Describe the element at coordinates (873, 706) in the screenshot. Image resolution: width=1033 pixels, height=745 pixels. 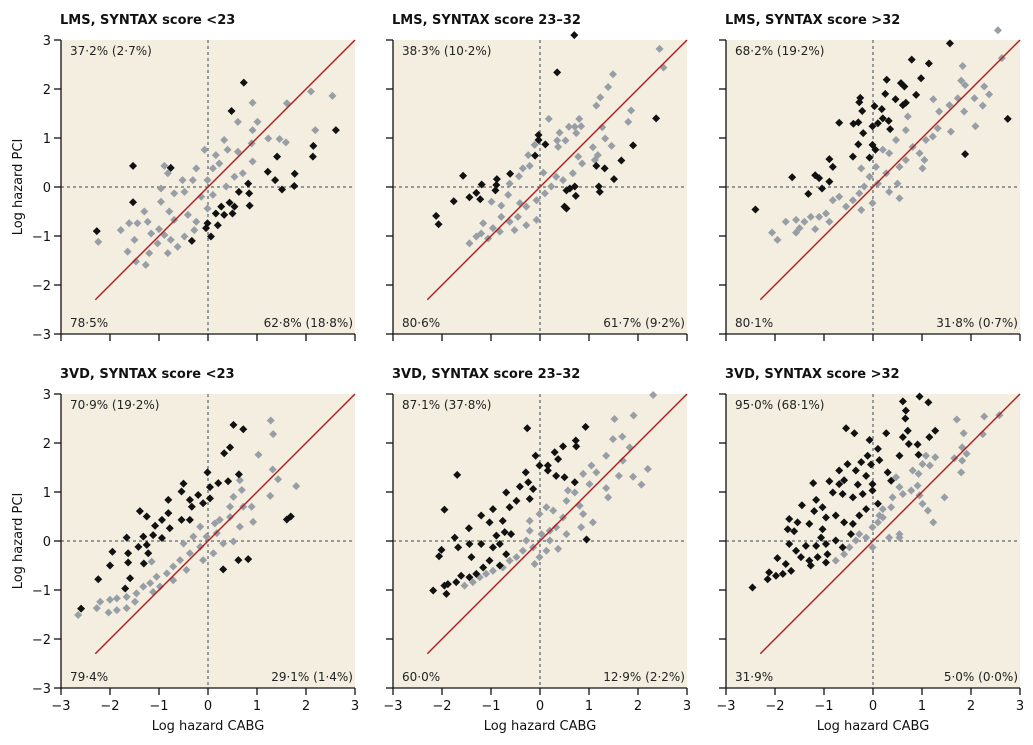
I see `x-tick-label: 0` at that location.